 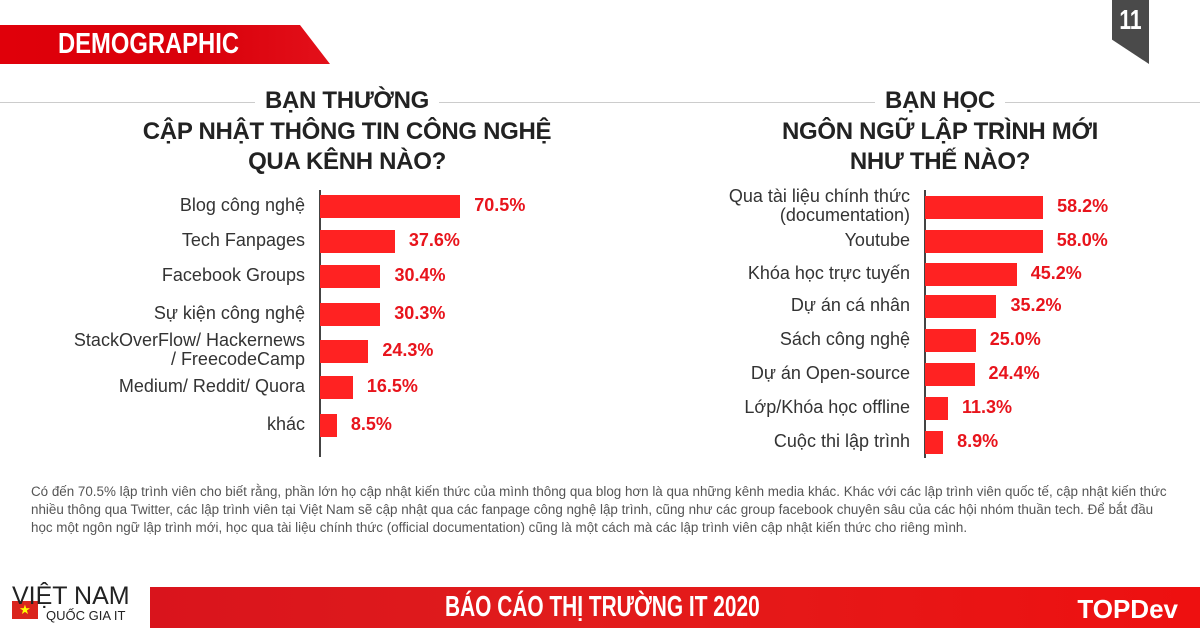 I want to click on data-label: 58.0%, so click(x=1082, y=240).